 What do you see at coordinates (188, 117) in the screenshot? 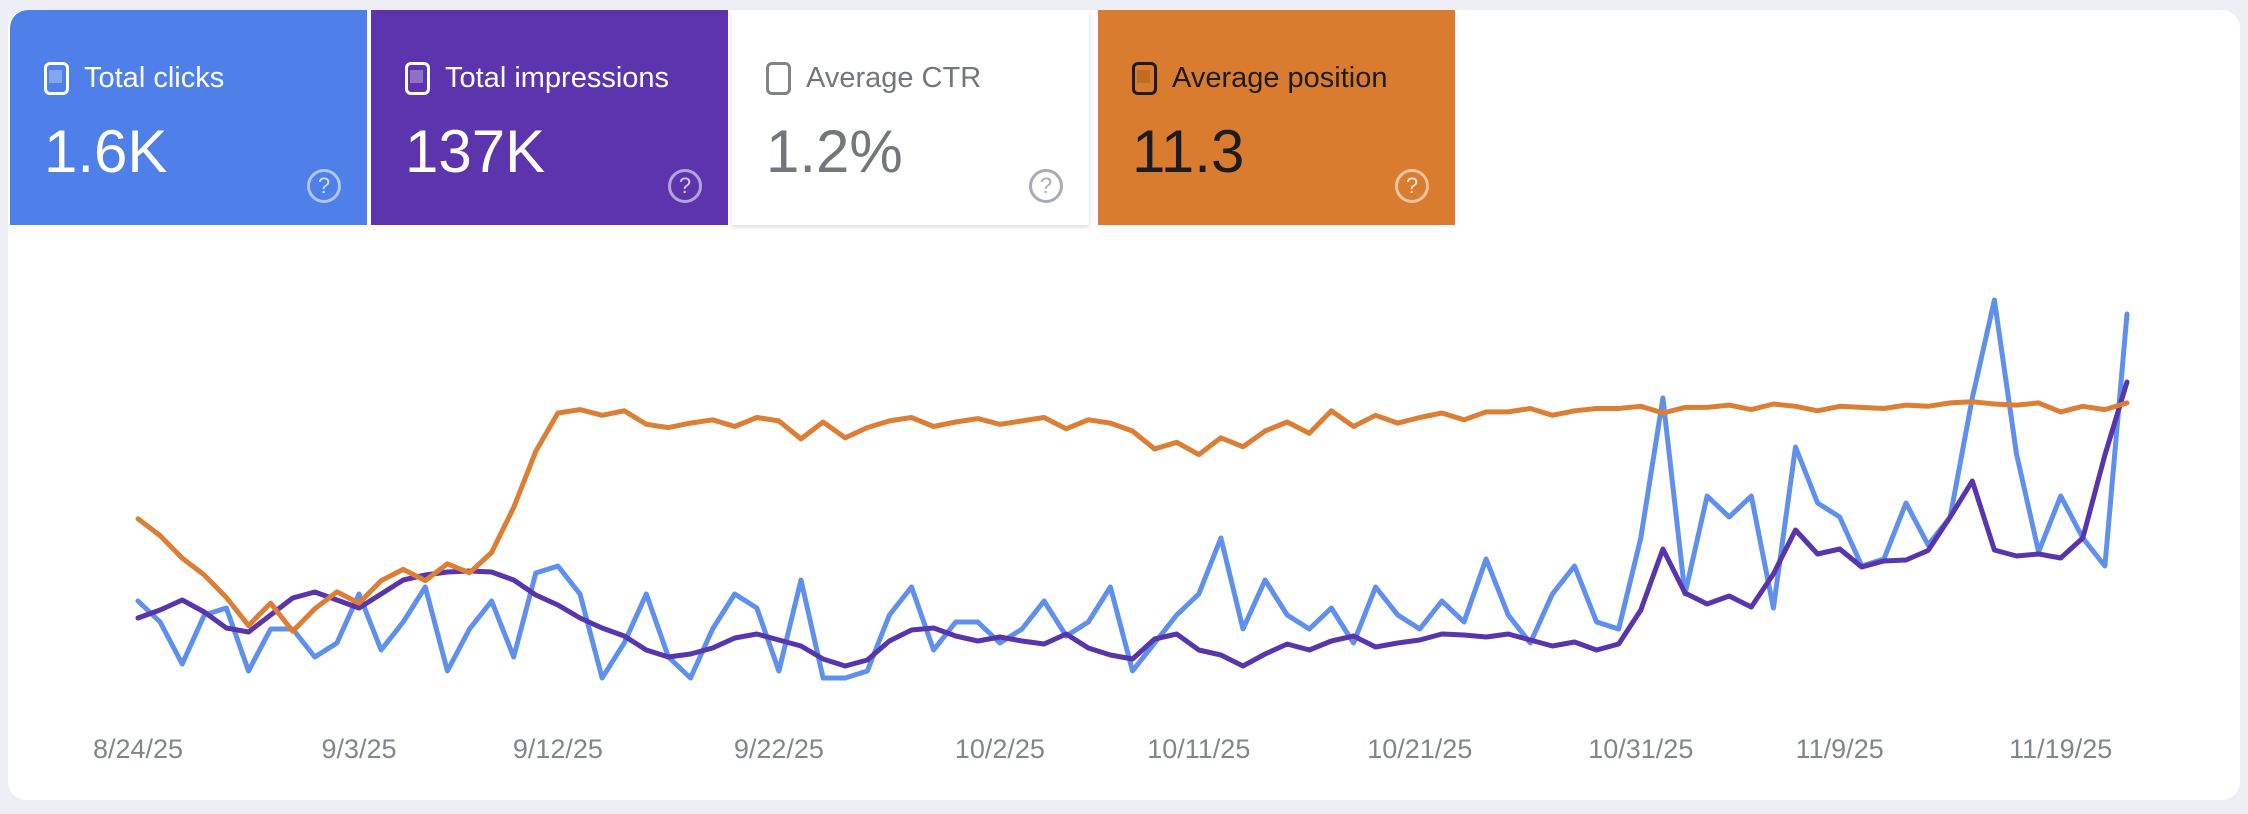
I see `total-clicks-card: Total clicks 1.6K ?` at bounding box center [188, 117].